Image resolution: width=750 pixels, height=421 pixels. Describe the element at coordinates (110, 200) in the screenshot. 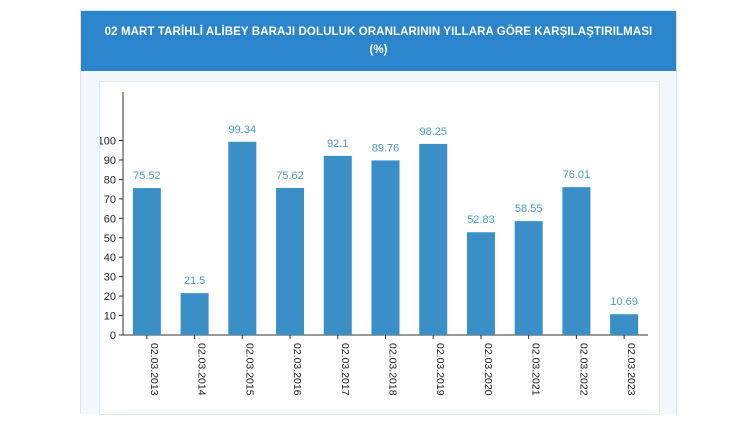

I see `y-tick-label: 70` at that location.